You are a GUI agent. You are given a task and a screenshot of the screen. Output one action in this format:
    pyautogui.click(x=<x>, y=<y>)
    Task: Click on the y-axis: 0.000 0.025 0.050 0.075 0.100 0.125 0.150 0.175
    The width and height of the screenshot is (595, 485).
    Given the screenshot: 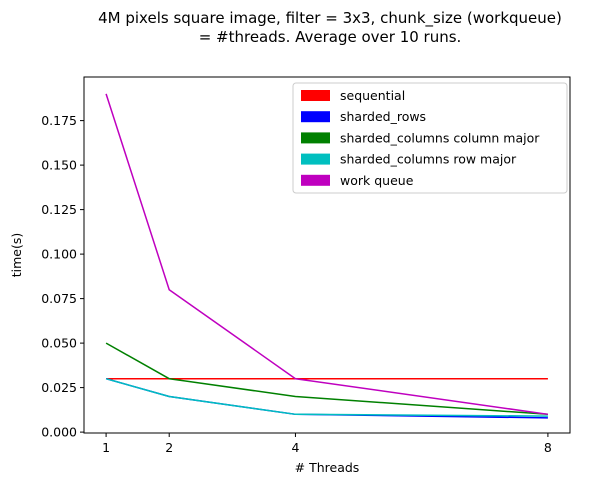 What is the action you would take?
    pyautogui.click(x=62, y=276)
    